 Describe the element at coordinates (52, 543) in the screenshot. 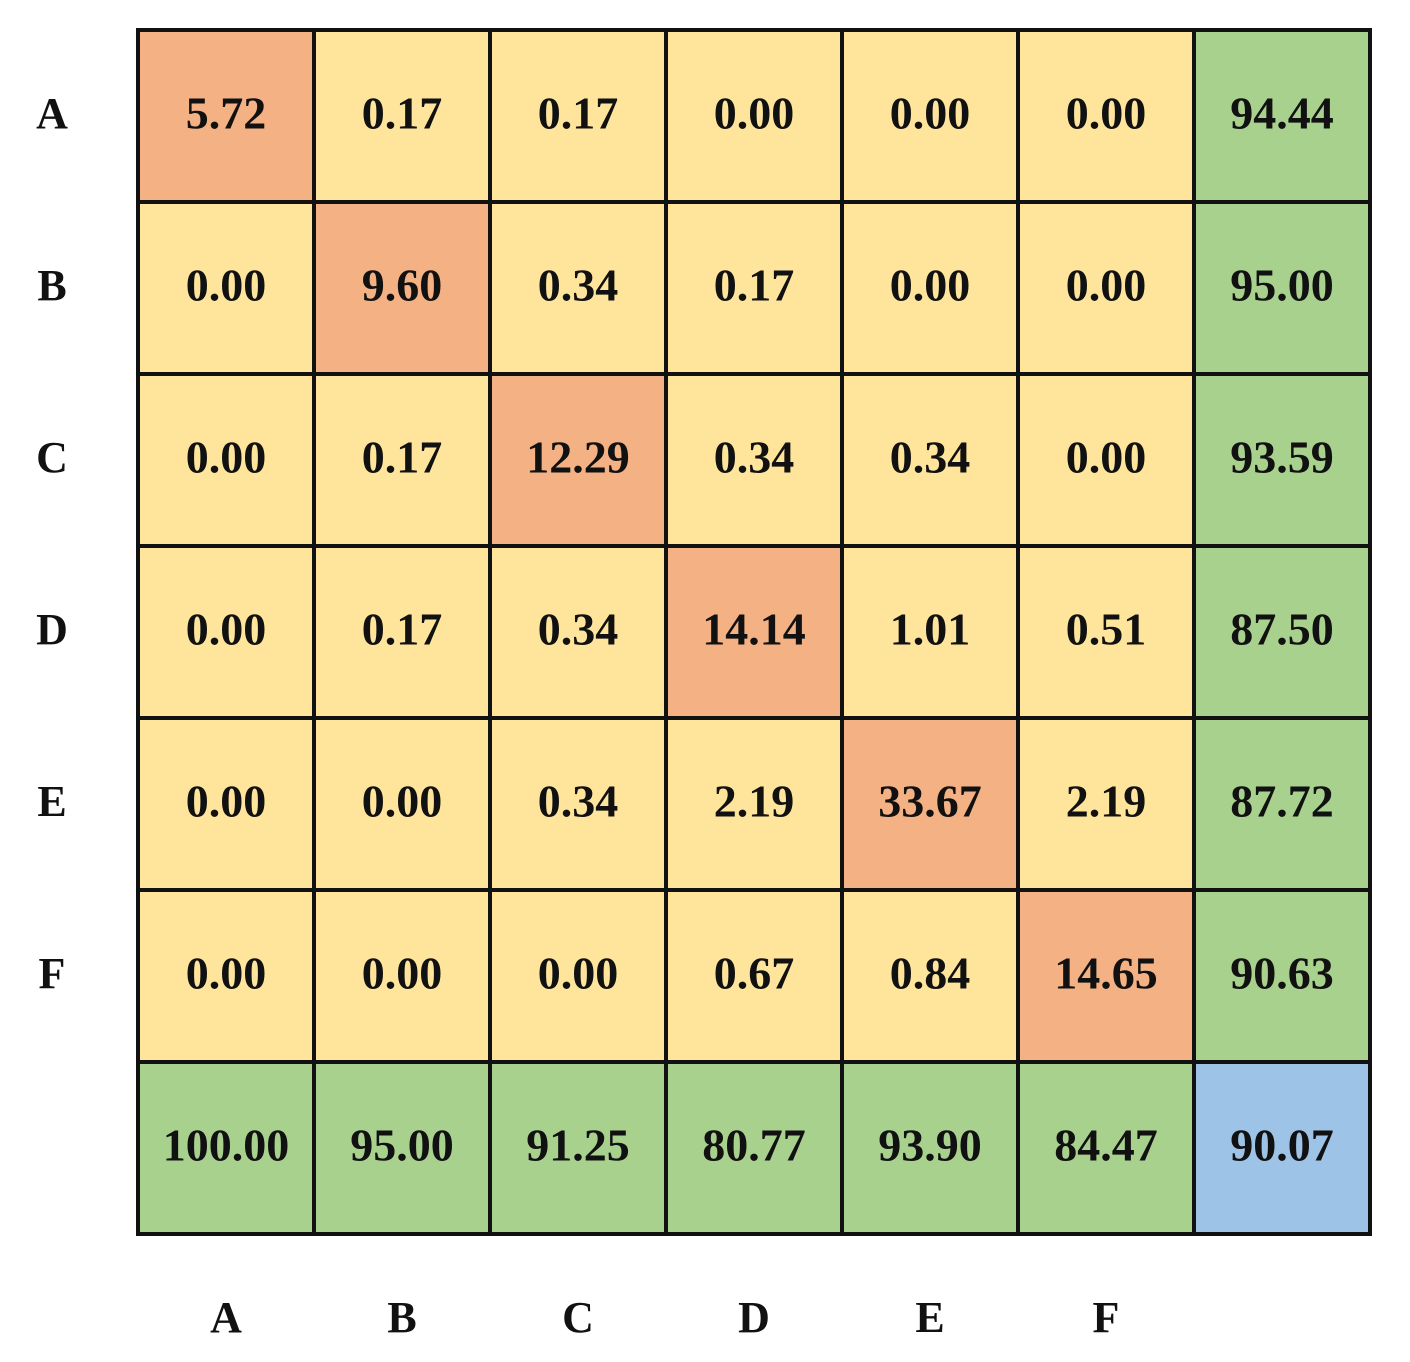

I see `row-labels: A B C D E F` at that location.